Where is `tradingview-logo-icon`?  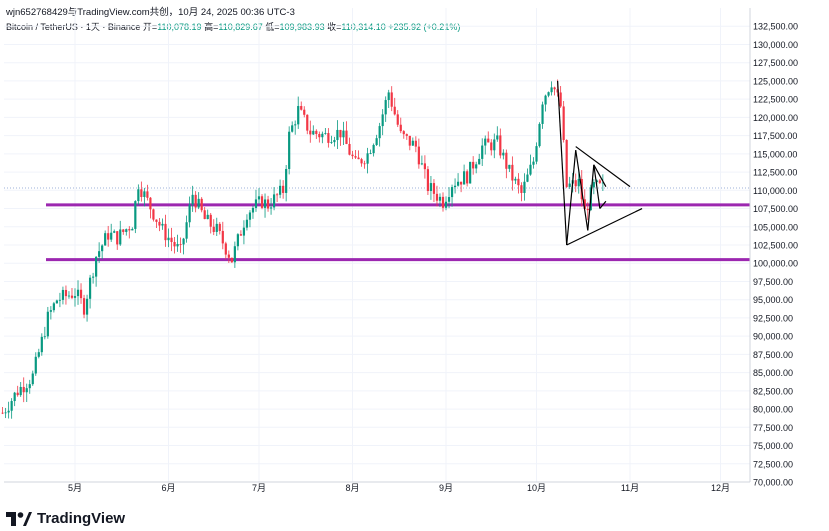 tradingview-logo-icon is located at coordinates (19, 518).